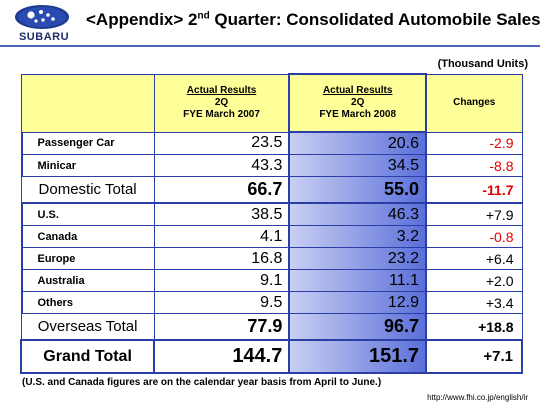 The image size is (540, 405). What do you see at coordinates (474, 327) in the screenshot?
I see `value-change: +18.8` at bounding box center [474, 327].